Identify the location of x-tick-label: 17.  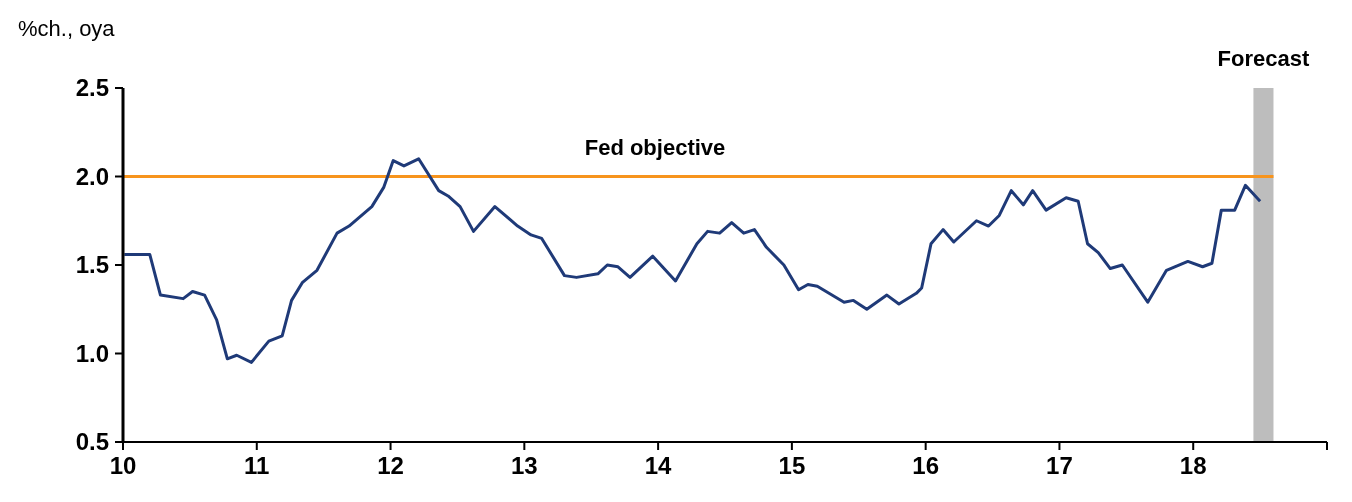
(1059, 465).